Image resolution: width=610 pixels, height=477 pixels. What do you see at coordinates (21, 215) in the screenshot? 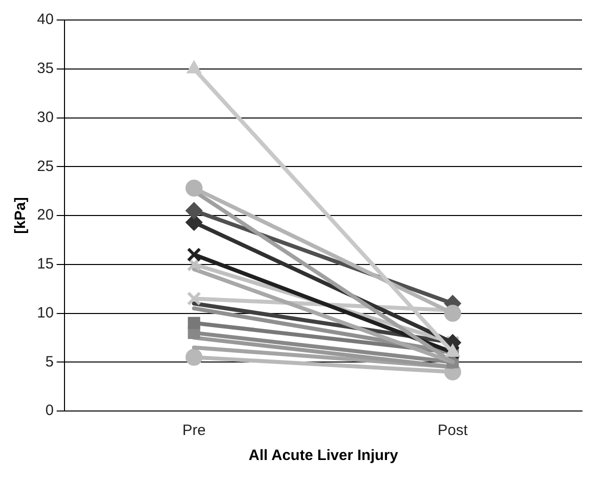
I see `y-axis-title: [kPa]` at bounding box center [21, 215].